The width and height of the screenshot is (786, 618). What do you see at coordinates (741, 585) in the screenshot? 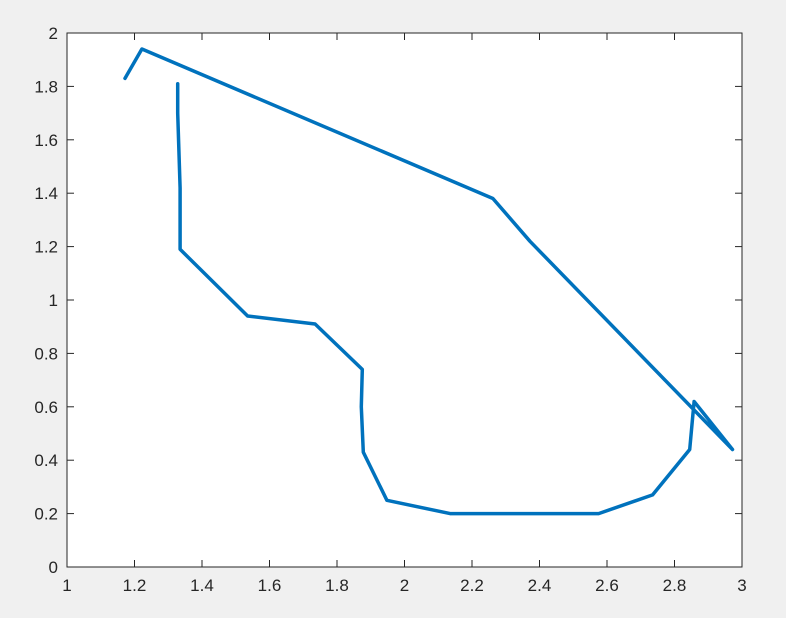
I see `x-tick-label: 3` at bounding box center [741, 585].